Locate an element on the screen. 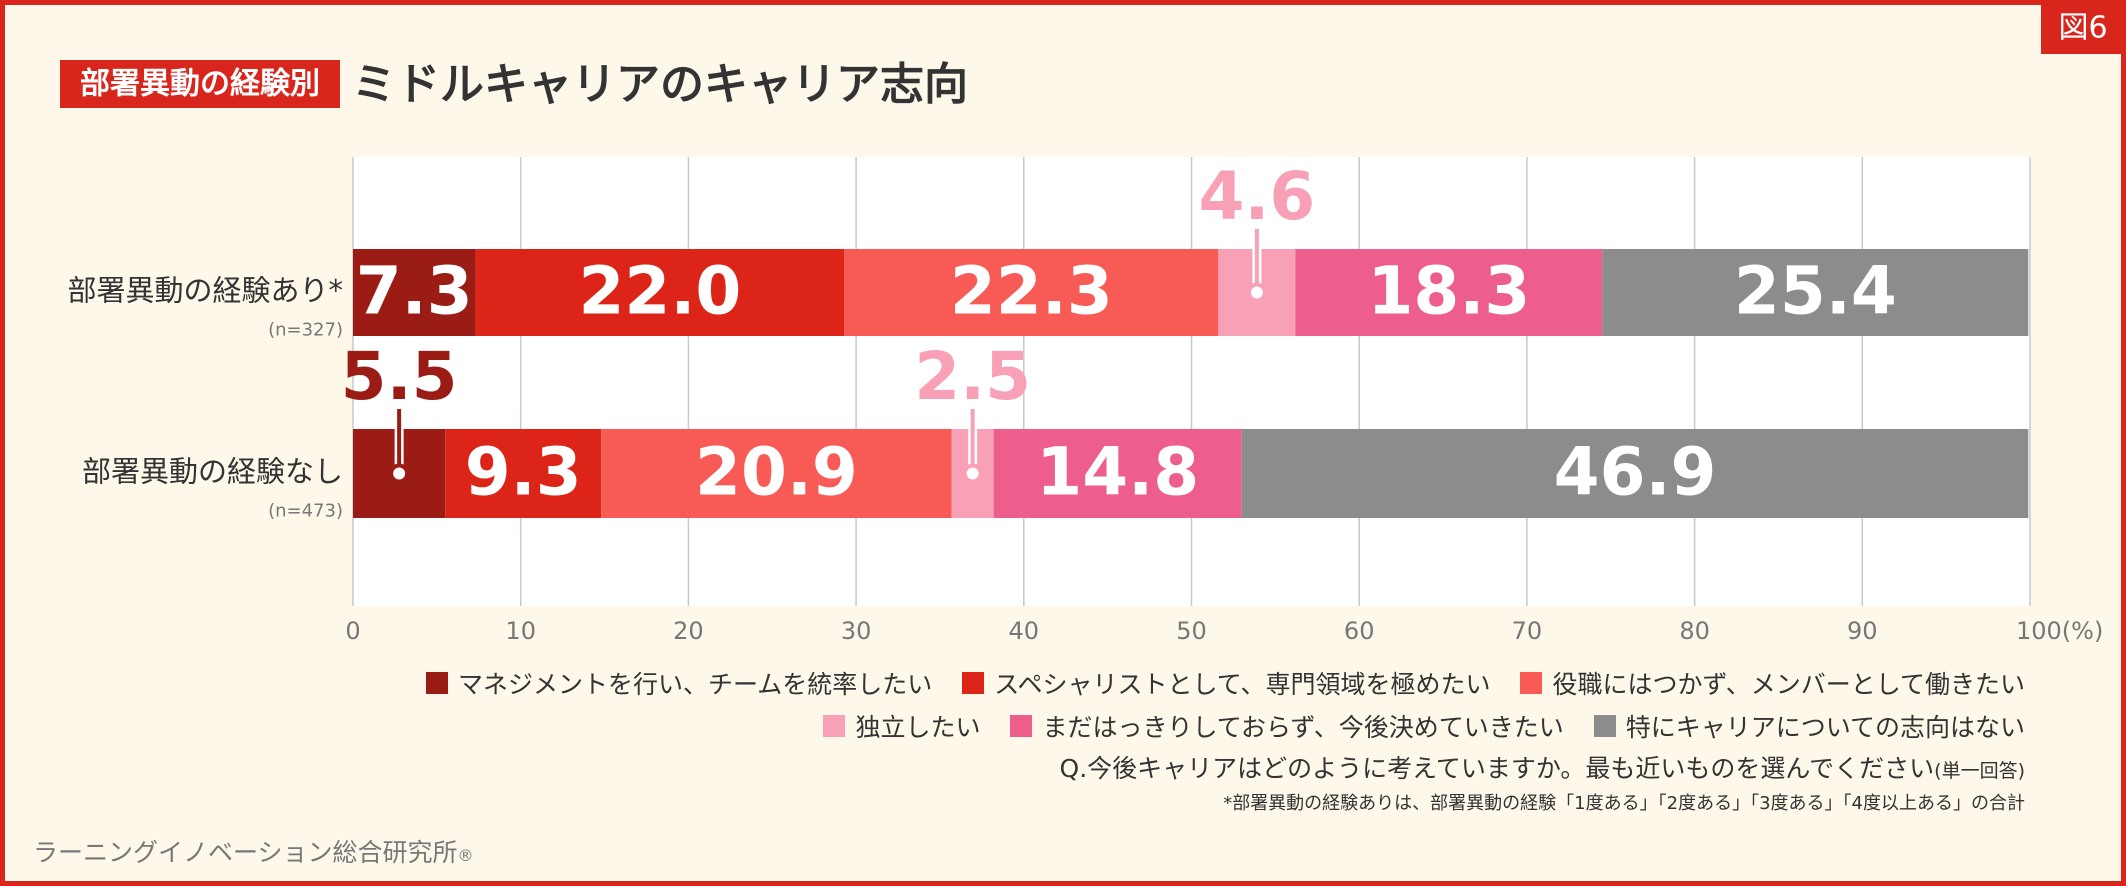 The width and height of the screenshot is (2126, 886). legend-item: スペシャリストとして、専門領域を極めたい is located at coordinates (1226, 683).